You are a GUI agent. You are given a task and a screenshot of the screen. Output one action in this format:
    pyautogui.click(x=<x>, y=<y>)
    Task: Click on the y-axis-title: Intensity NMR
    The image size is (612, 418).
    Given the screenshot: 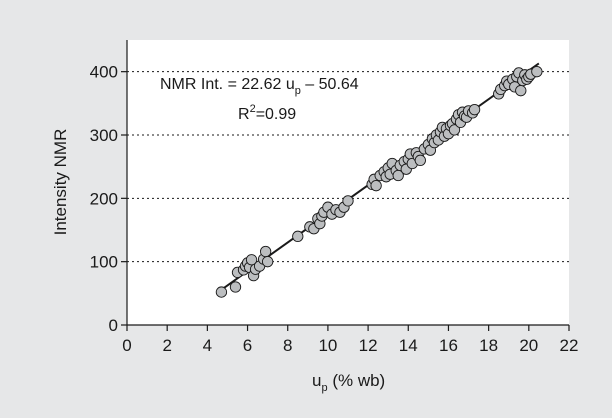 What is the action you would take?
    pyautogui.click(x=60, y=182)
    